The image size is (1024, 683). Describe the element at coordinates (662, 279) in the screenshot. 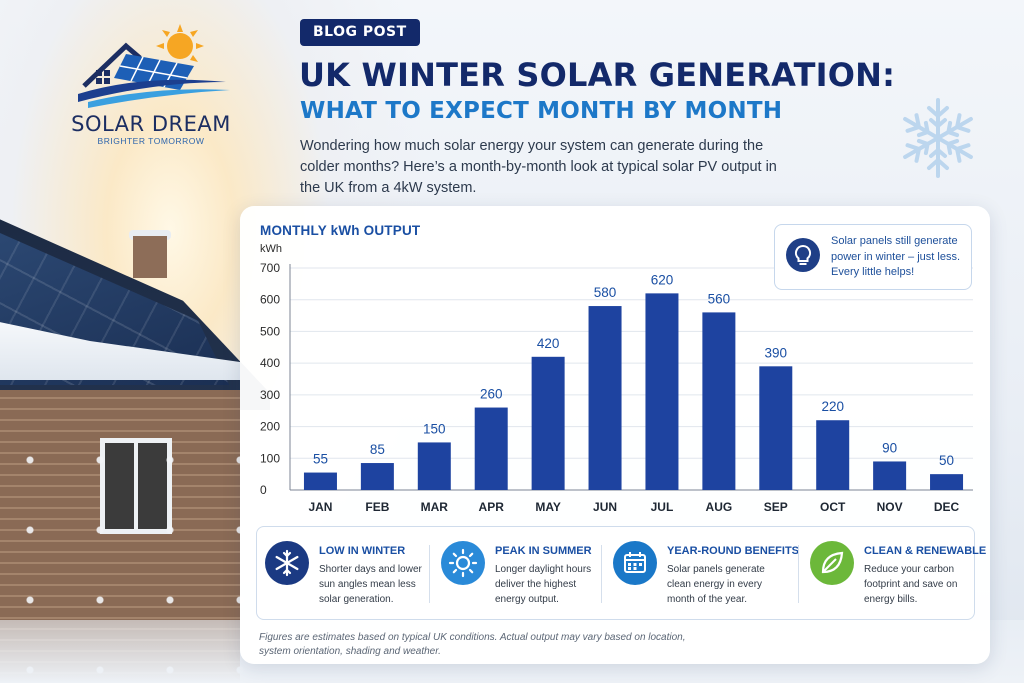

I see `data-label: 620` at that location.